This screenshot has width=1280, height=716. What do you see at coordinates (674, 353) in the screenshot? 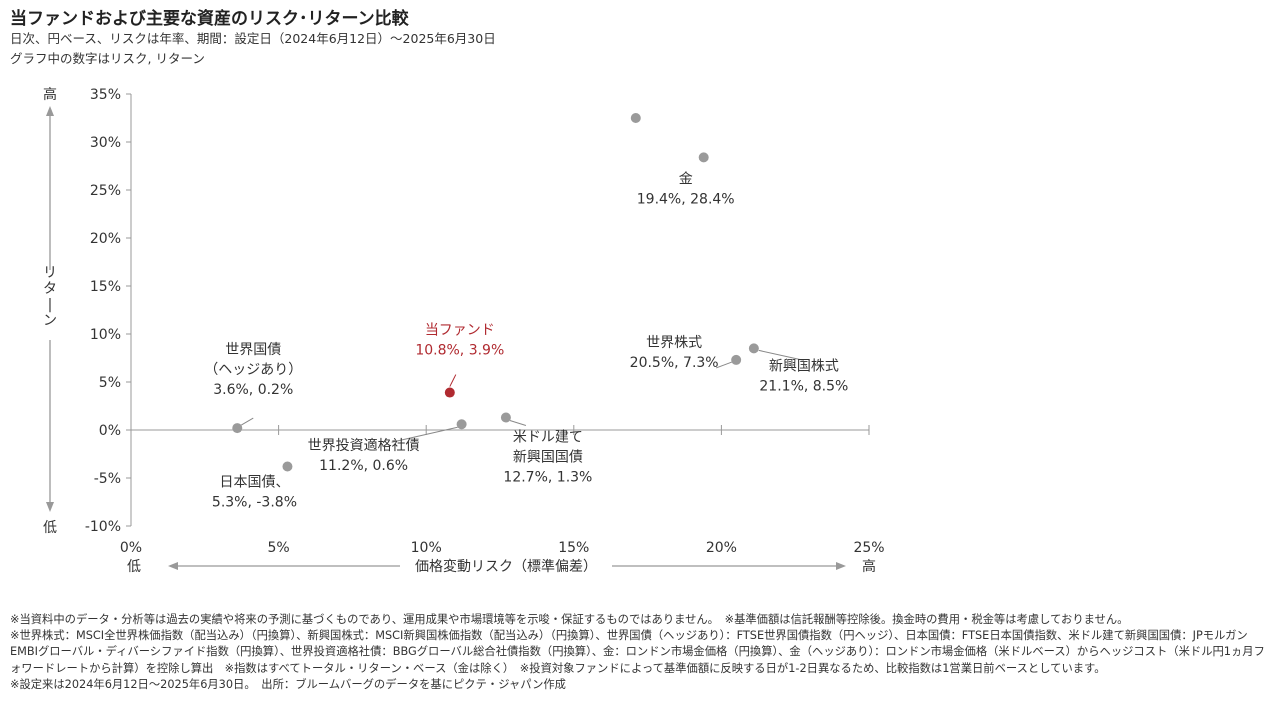
I see `data-label: 世界株式 20.5%, 7.3%` at bounding box center [674, 353].